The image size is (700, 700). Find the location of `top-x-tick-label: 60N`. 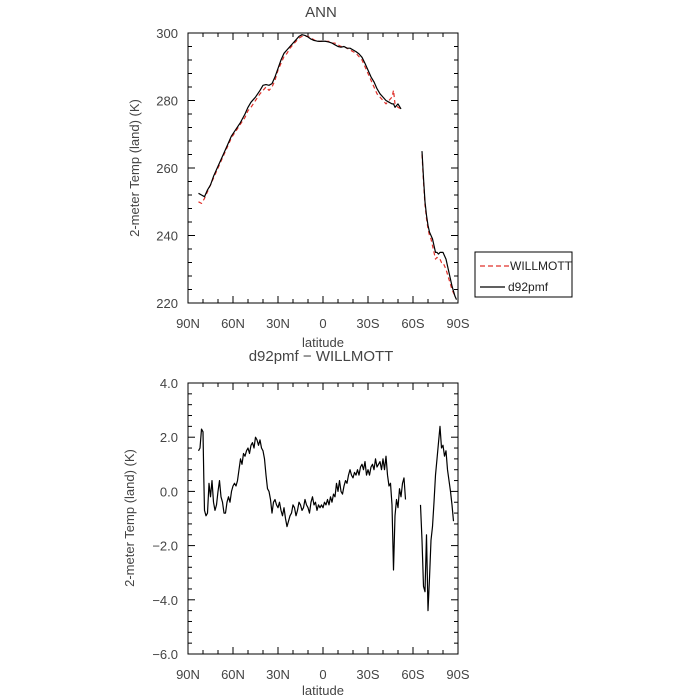

top-x-tick-label: 60N is located at coordinates (233, 323).